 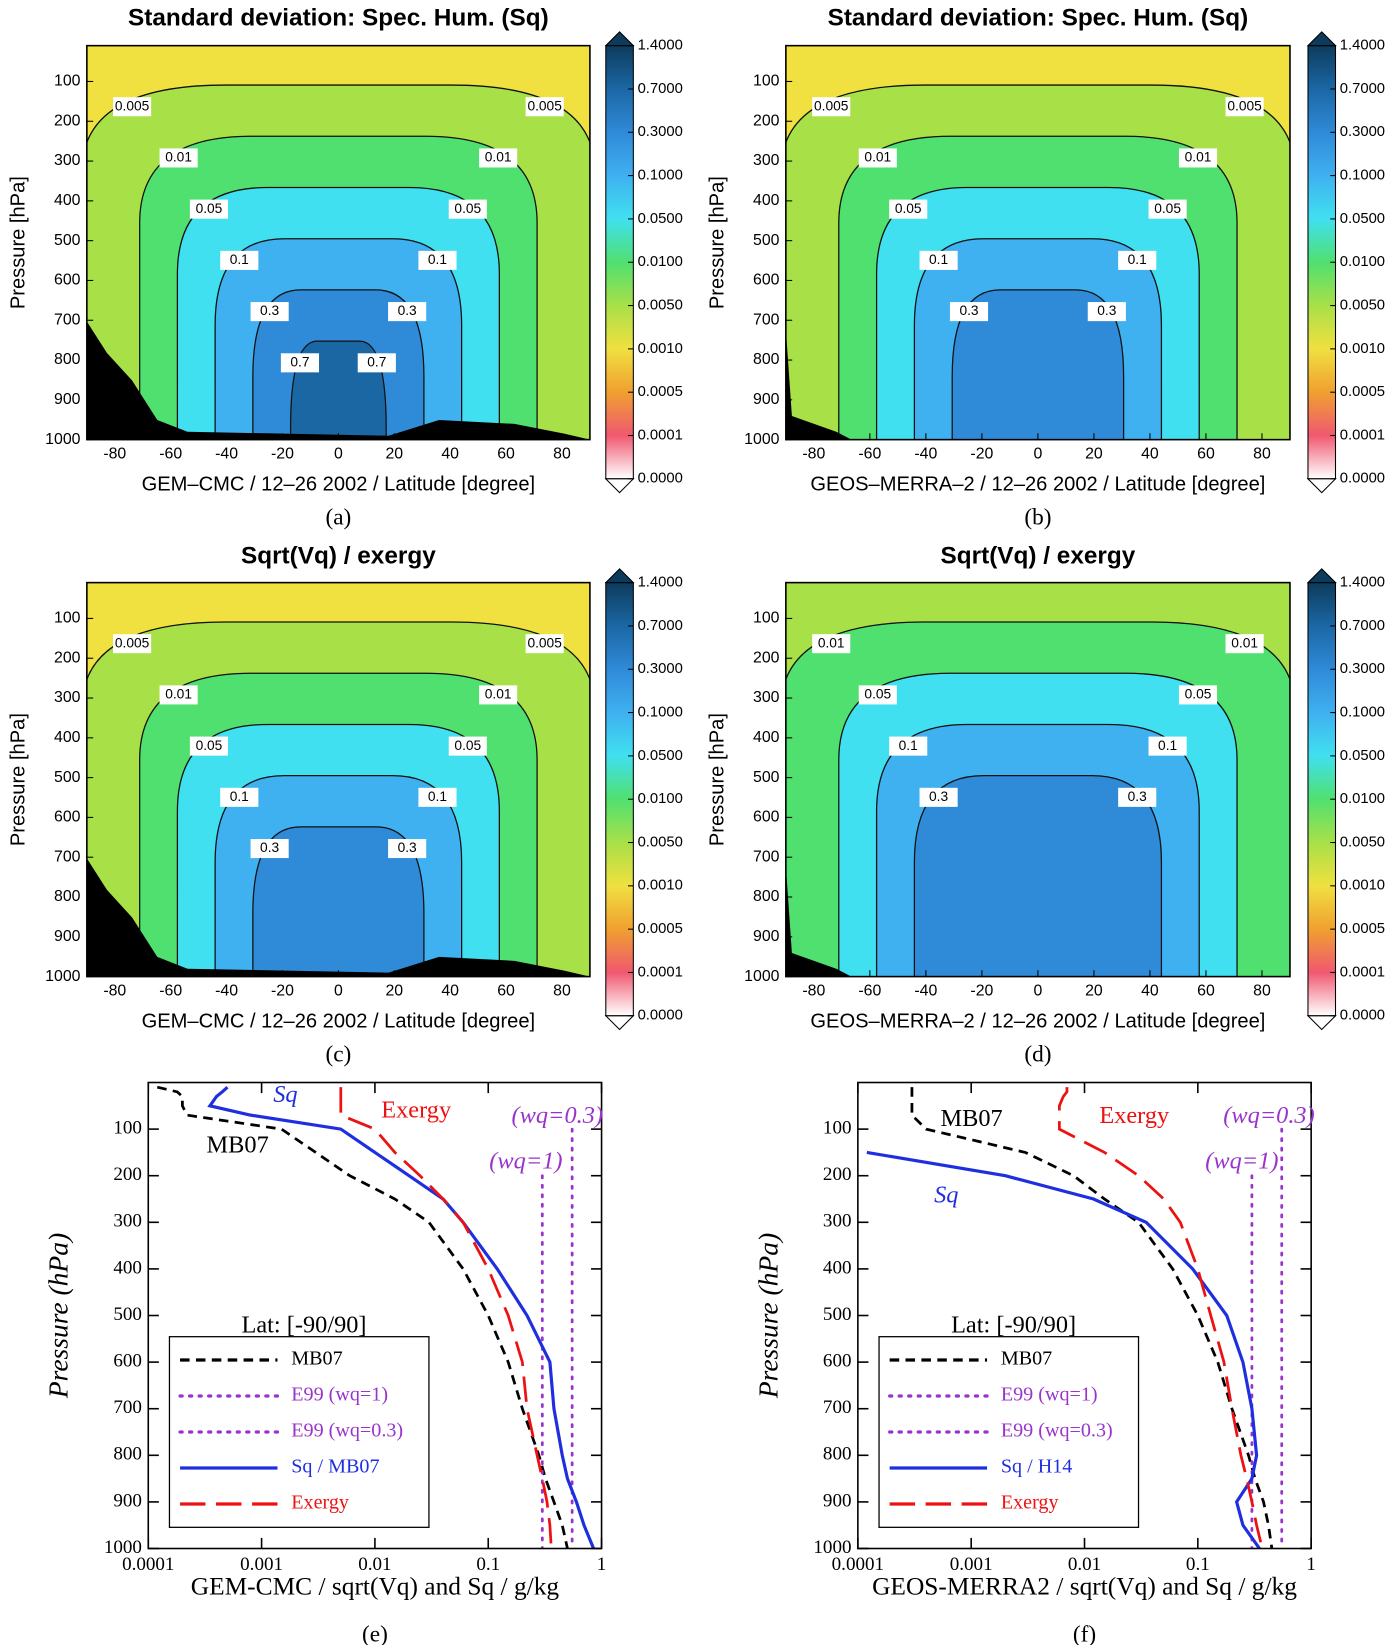 What do you see at coordinates (938, 259) in the screenshot?
I see `contour-label: 0.1` at bounding box center [938, 259].